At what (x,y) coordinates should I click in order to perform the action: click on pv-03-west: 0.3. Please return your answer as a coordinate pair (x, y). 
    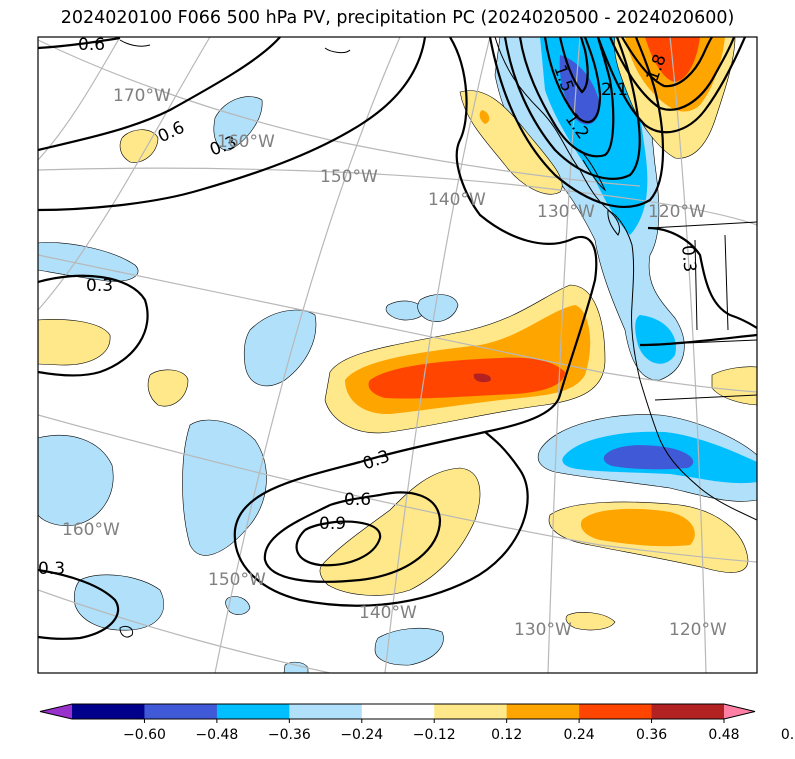
    Looking at the image, I should click on (99, 286).